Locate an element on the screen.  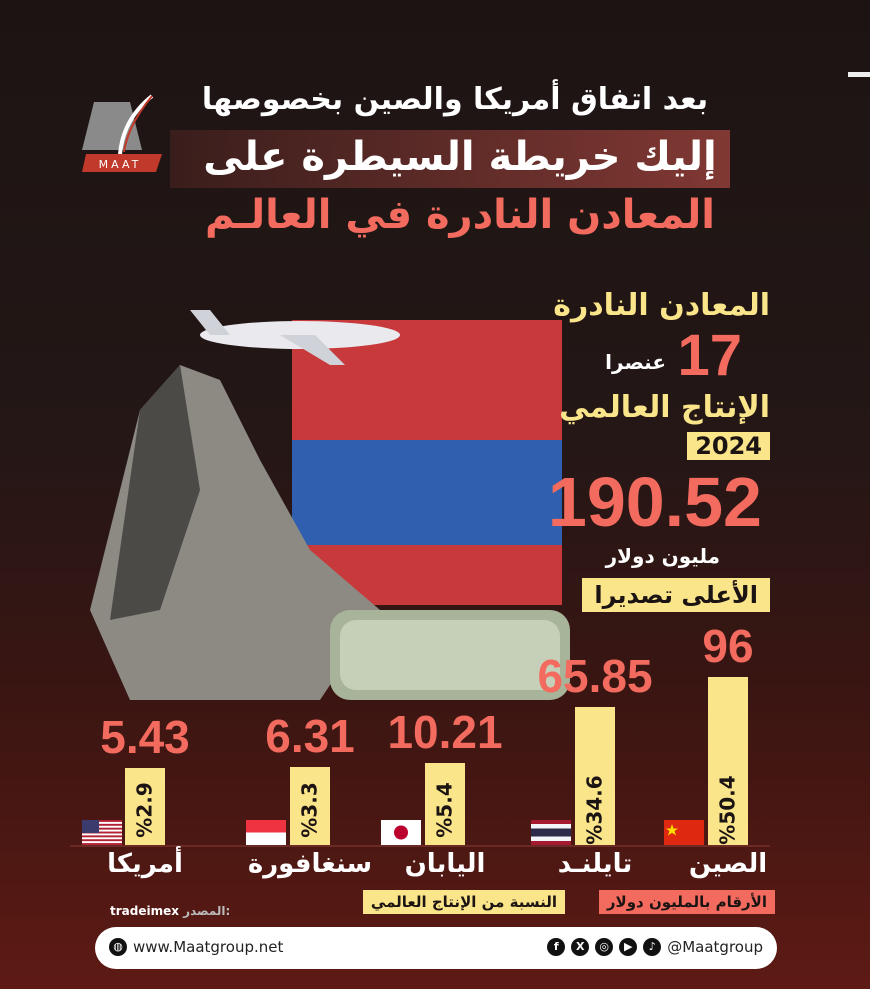
production-value: 190.52 is located at coordinates (654, 502).